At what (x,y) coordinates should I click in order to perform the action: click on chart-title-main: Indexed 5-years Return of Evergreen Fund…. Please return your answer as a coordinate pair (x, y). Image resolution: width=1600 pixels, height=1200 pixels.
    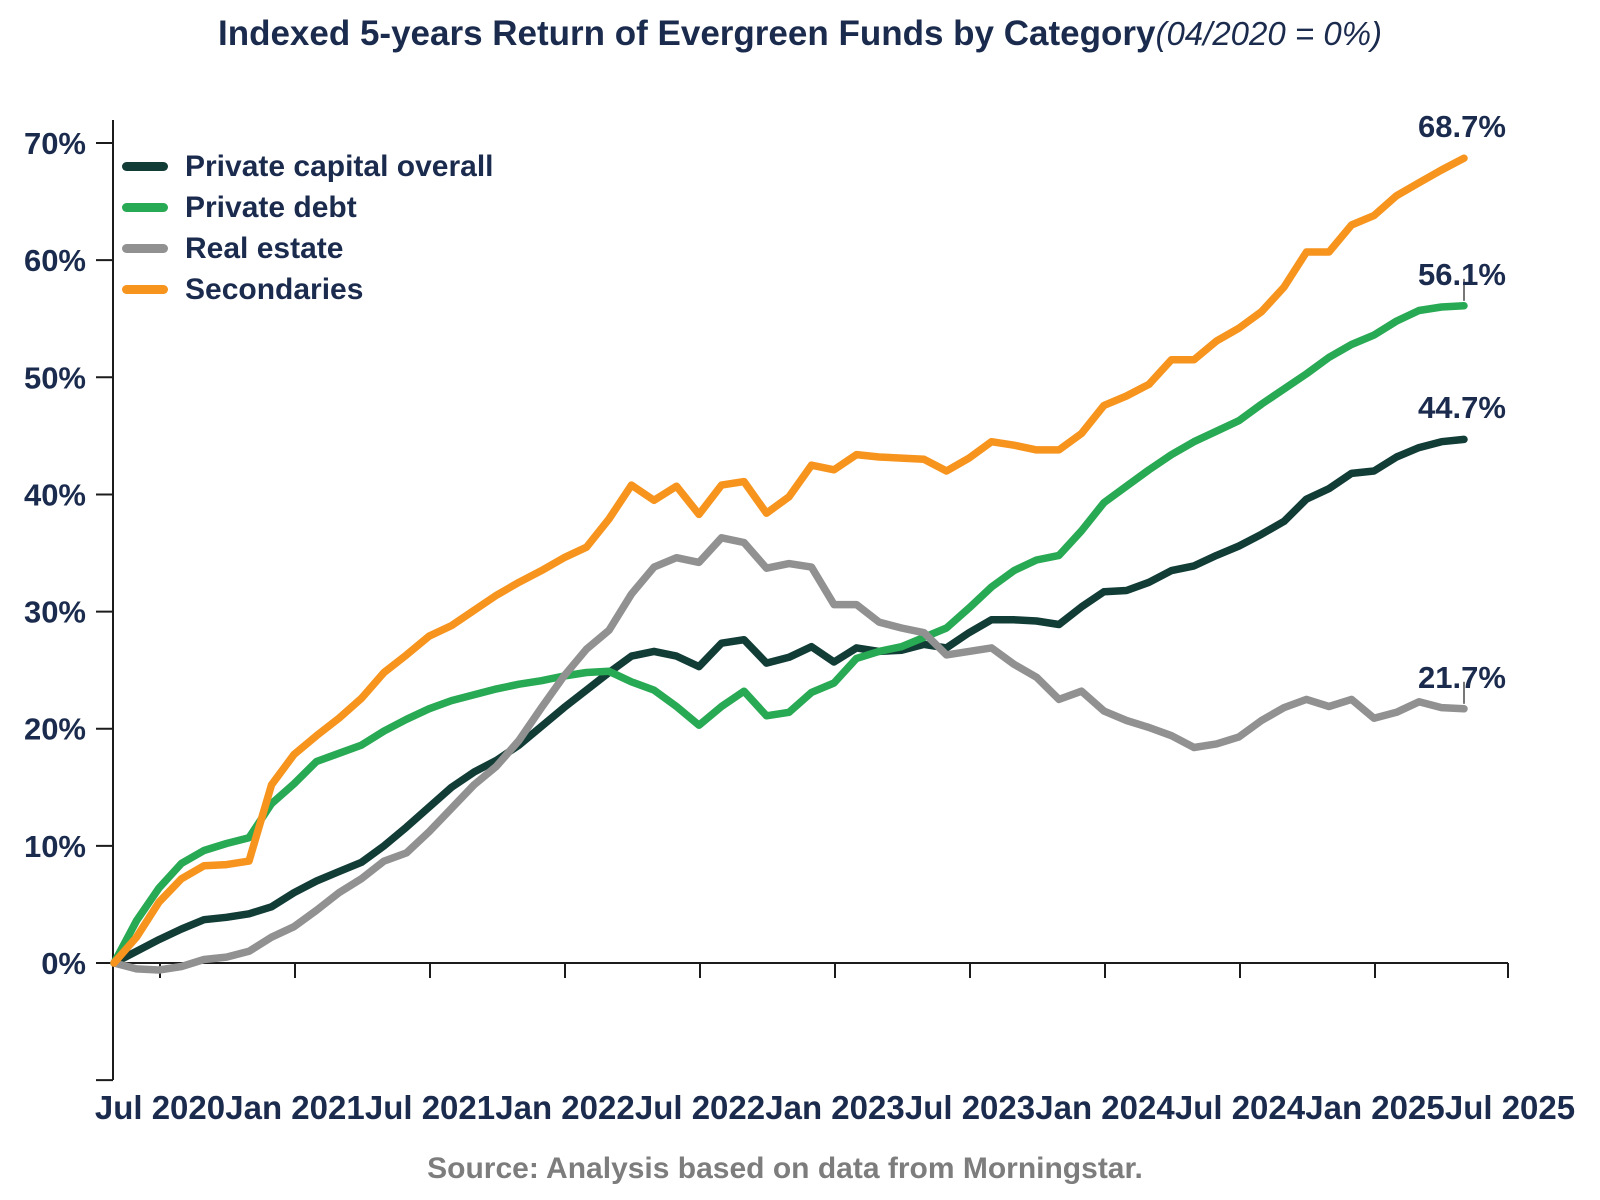
    Looking at the image, I should click on (686, 33).